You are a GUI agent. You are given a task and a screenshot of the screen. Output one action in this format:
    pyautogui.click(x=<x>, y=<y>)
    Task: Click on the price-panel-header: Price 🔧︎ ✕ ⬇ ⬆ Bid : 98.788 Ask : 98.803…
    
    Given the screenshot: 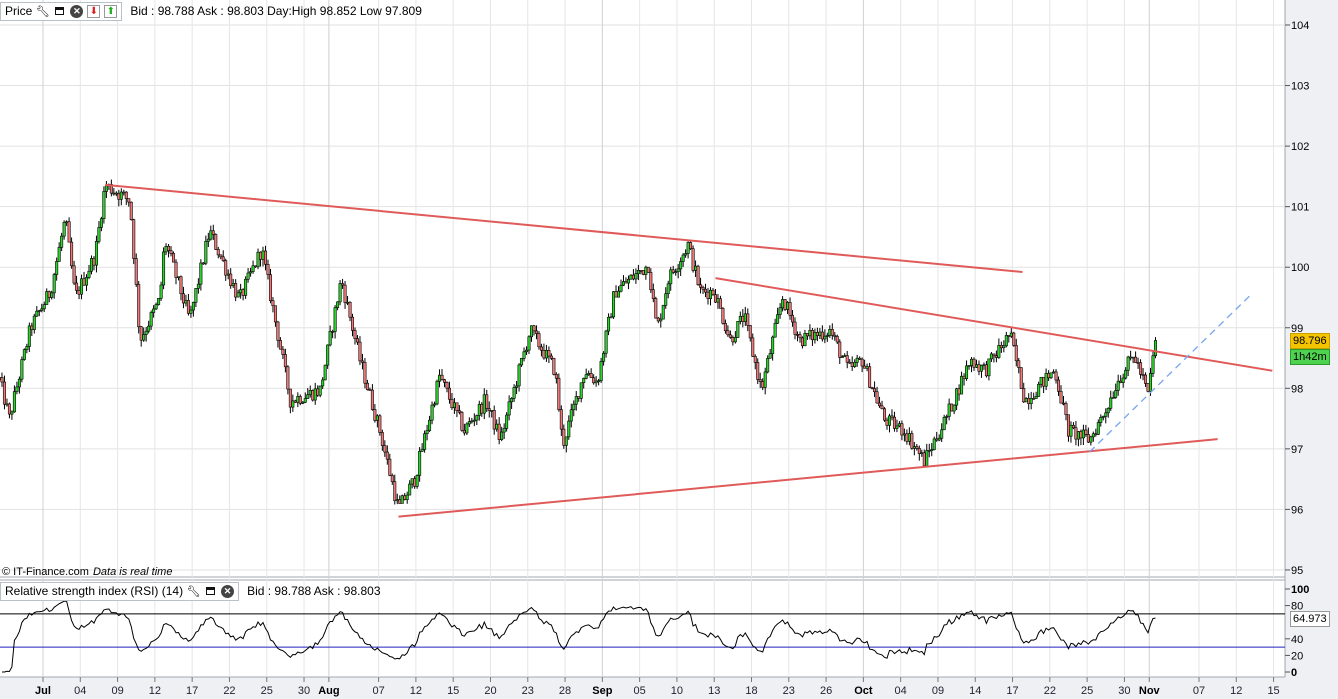 What is the action you would take?
    pyautogui.click(x=211, y=11)
    